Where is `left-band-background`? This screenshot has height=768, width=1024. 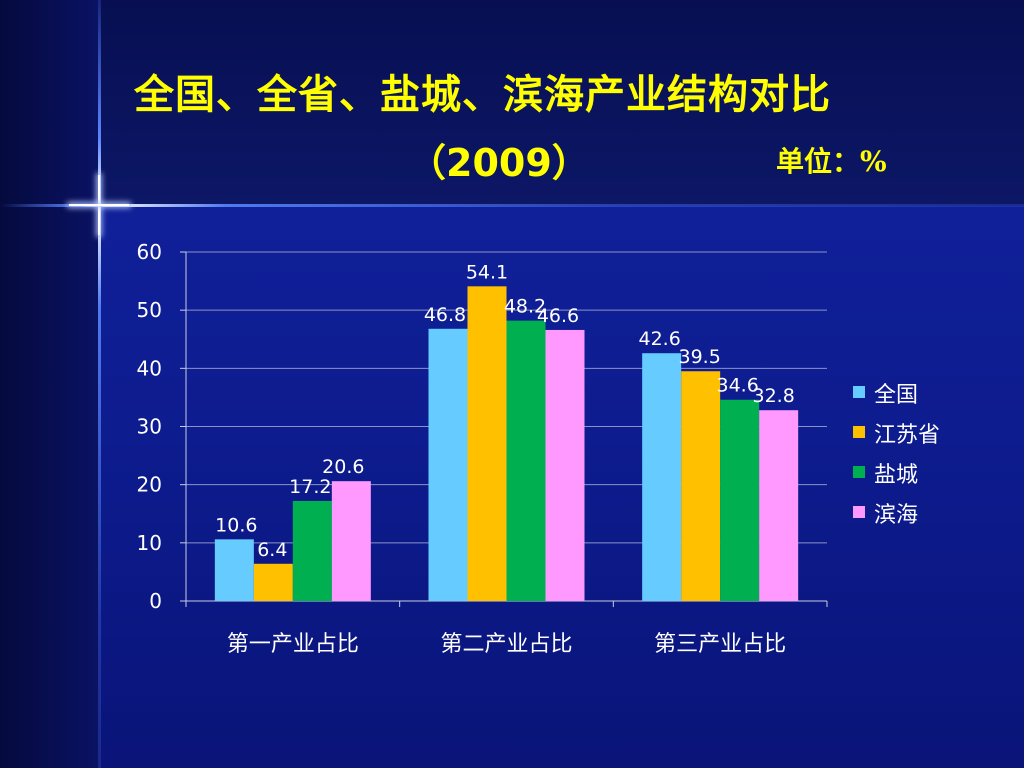
left-band-background is located at coordinates (50, 384).